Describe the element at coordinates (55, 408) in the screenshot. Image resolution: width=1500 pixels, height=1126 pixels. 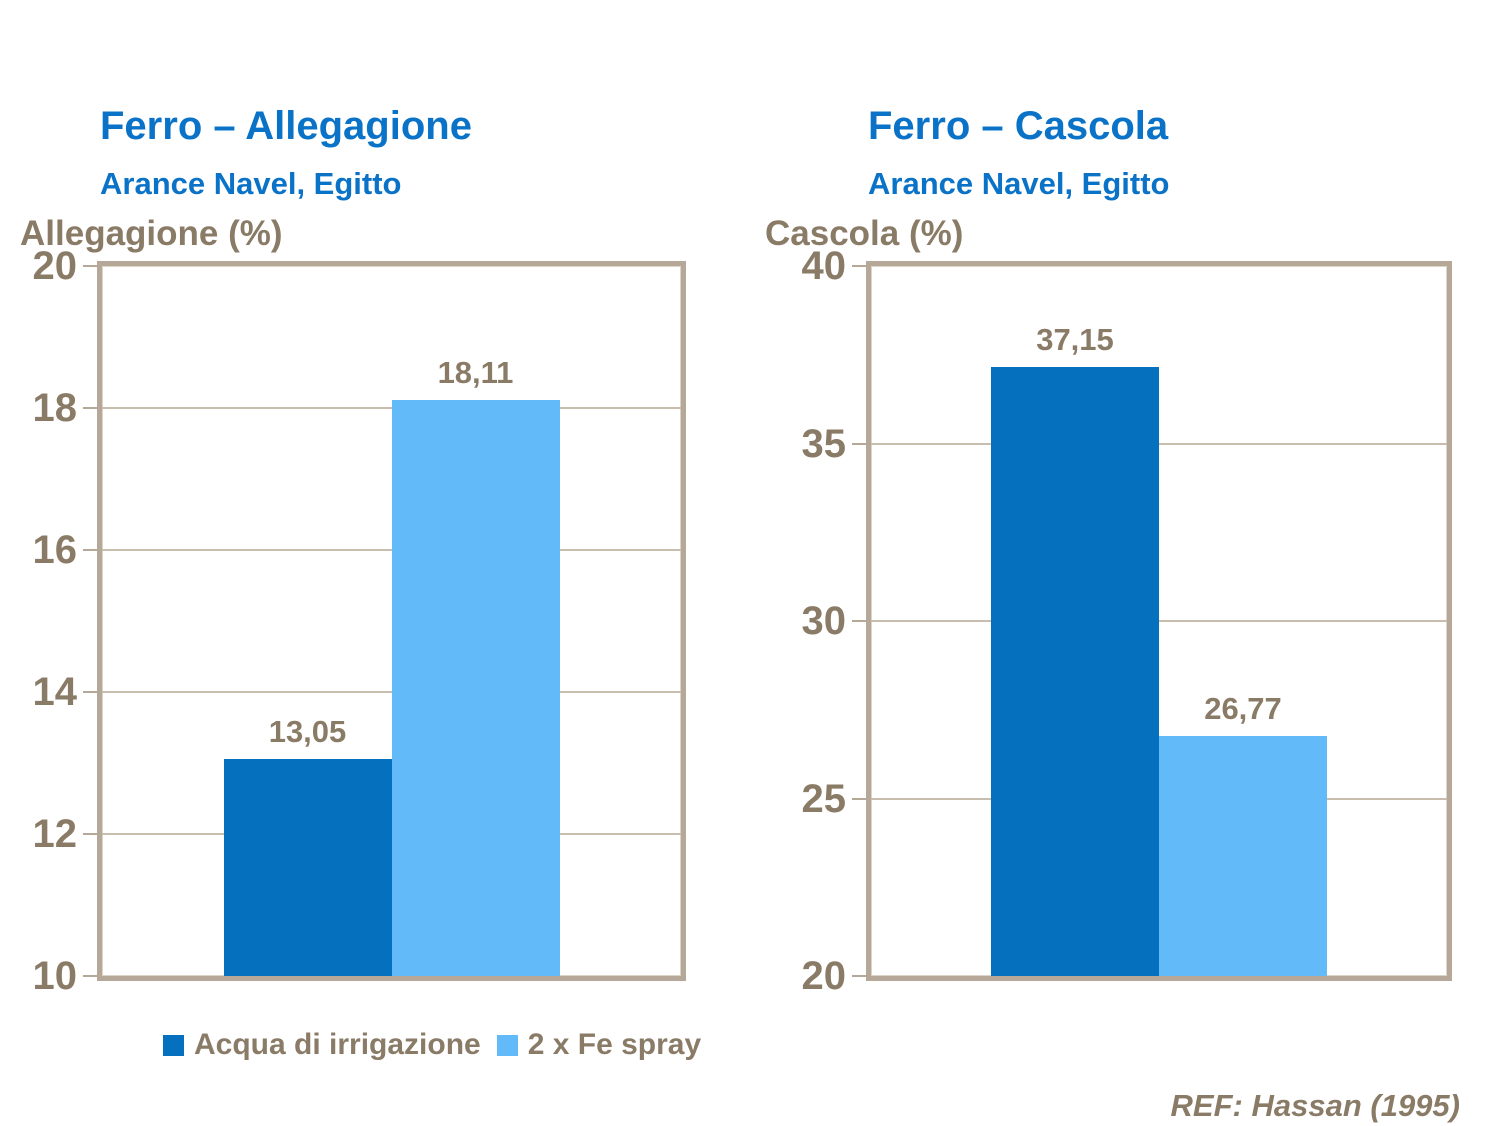
I see `y-axis-tick-label: 18` at that location.